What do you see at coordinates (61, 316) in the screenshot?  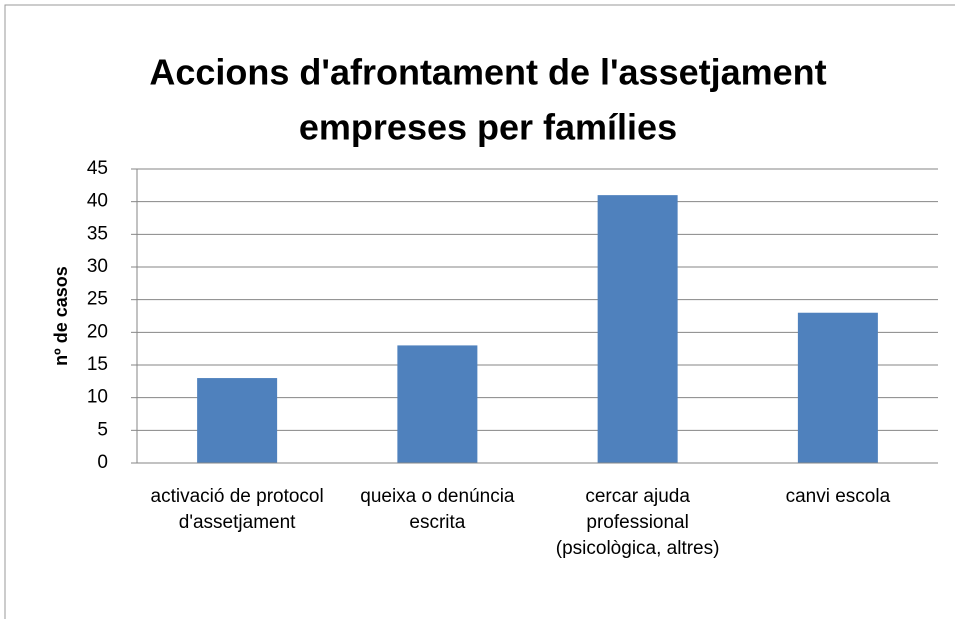 I see `y-axis-label: nº de casos` at bounding box center [61, 316].